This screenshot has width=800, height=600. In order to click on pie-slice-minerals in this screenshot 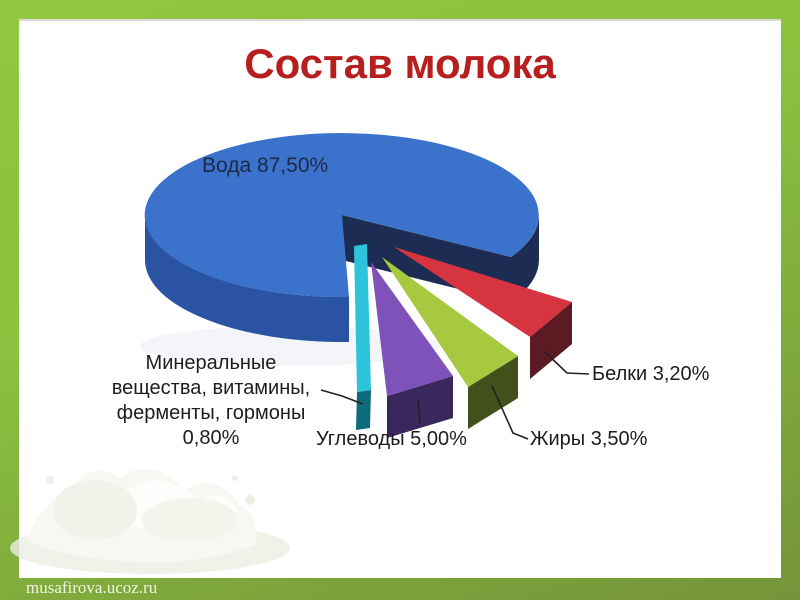, I will do `click(362, 318)`.